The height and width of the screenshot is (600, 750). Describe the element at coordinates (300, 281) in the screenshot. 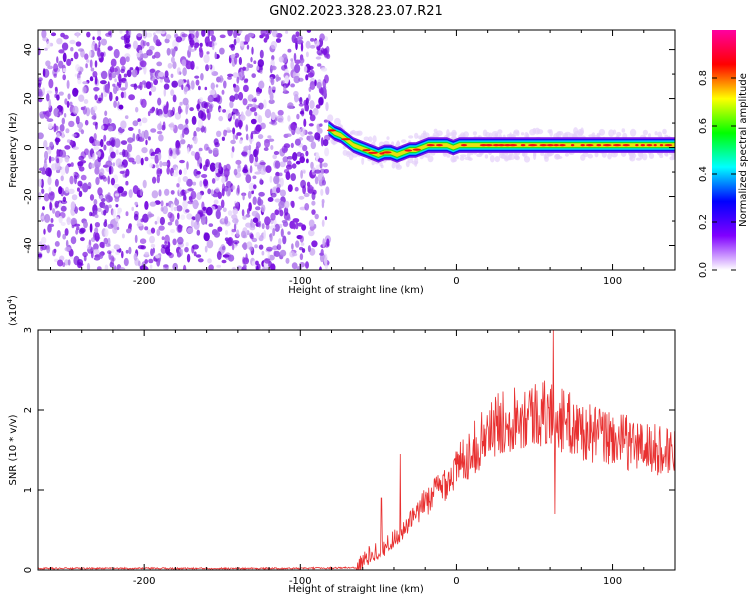

I see `x-tick-label: -100` at that location.